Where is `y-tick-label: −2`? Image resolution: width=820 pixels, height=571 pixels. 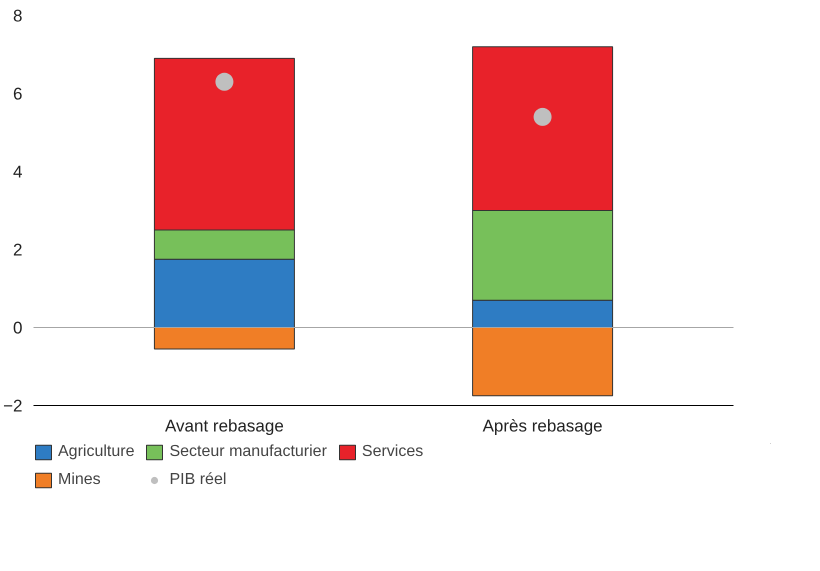
y-tick-label: −2 is located at coordinates (13, 406).